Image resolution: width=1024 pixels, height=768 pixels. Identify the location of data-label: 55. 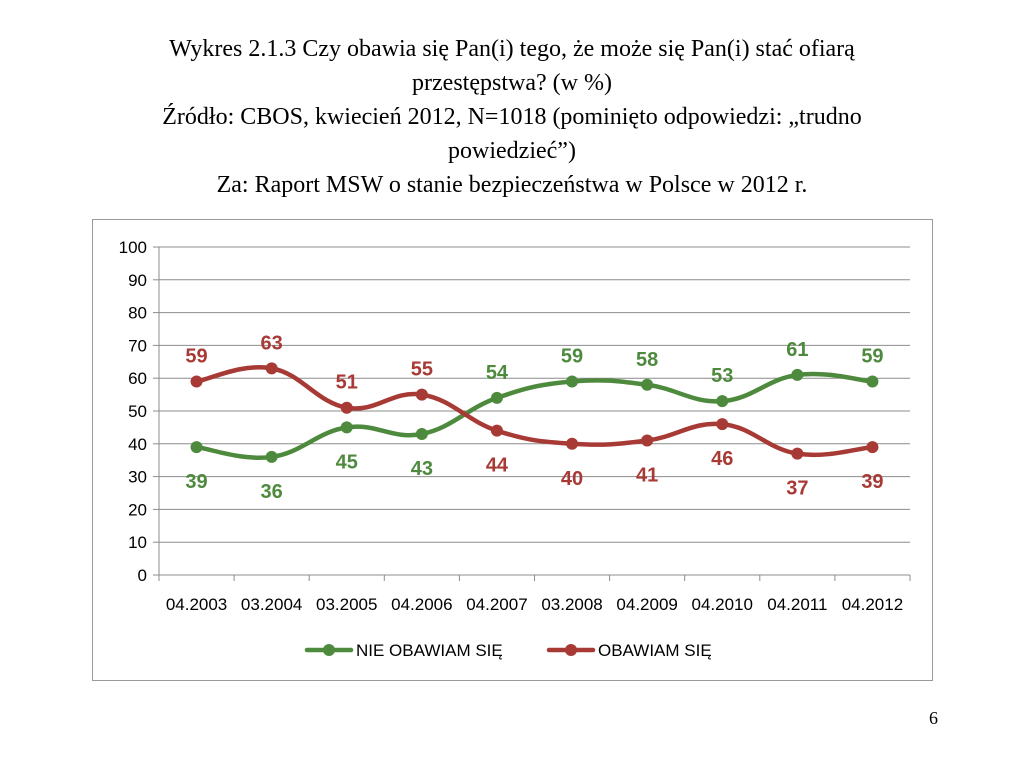
(422, 370).